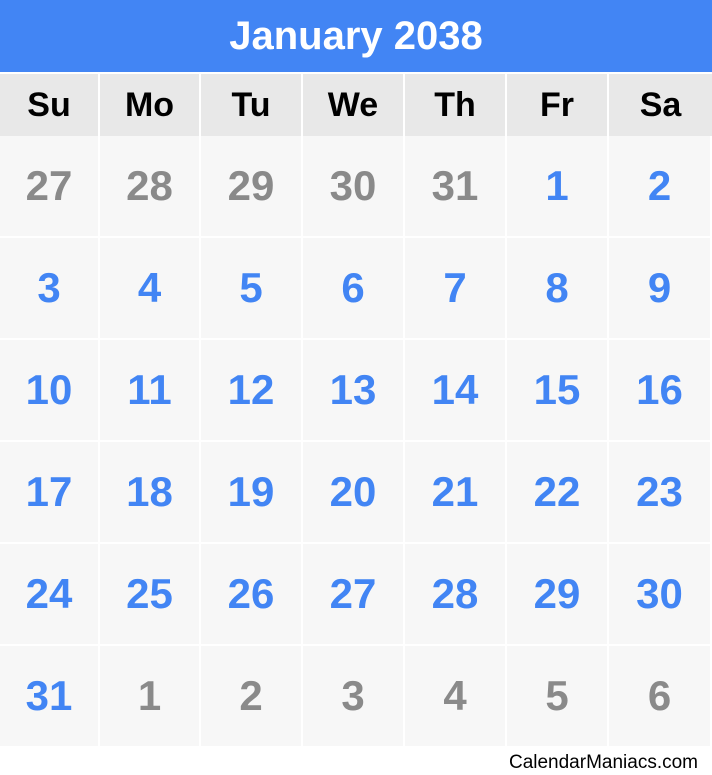 Image resolution: width=712 pixels, height=775 pixels. What do you see at coordinates (150, 391) in the screenshot?
I see `day-cell: 11` at bounding box center [150, 391].